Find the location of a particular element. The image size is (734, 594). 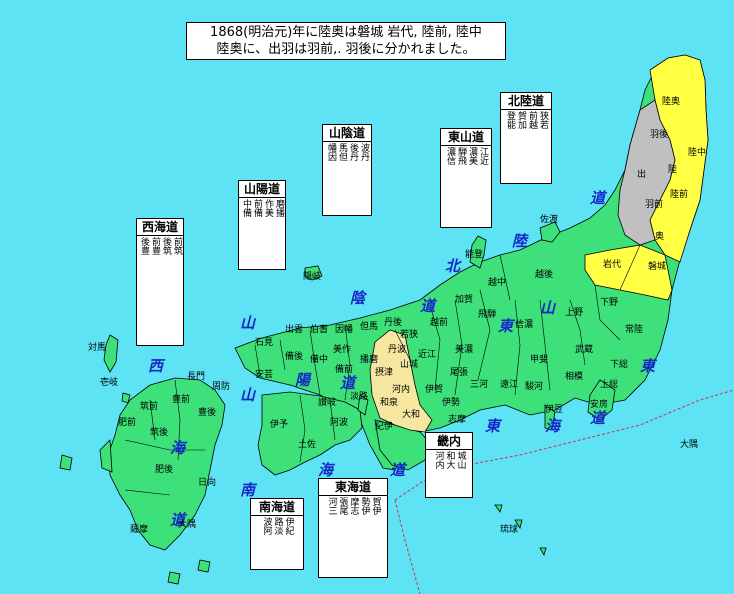

province-label: 備中 is located at coordinates (319, 360).